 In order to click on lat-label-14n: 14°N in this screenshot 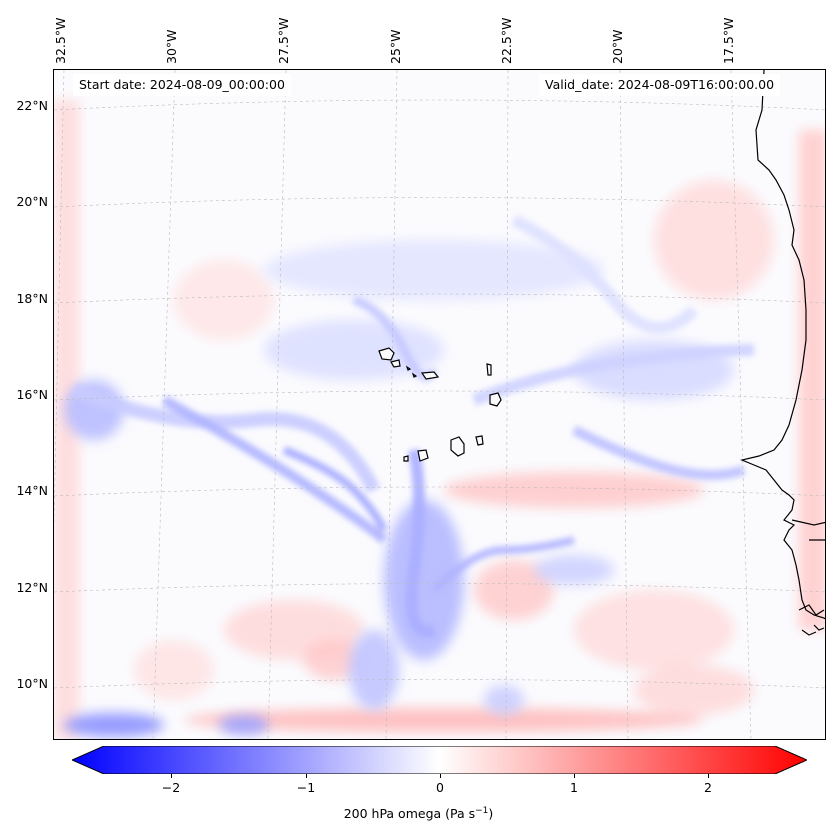, I will do `click(32, 490)`.